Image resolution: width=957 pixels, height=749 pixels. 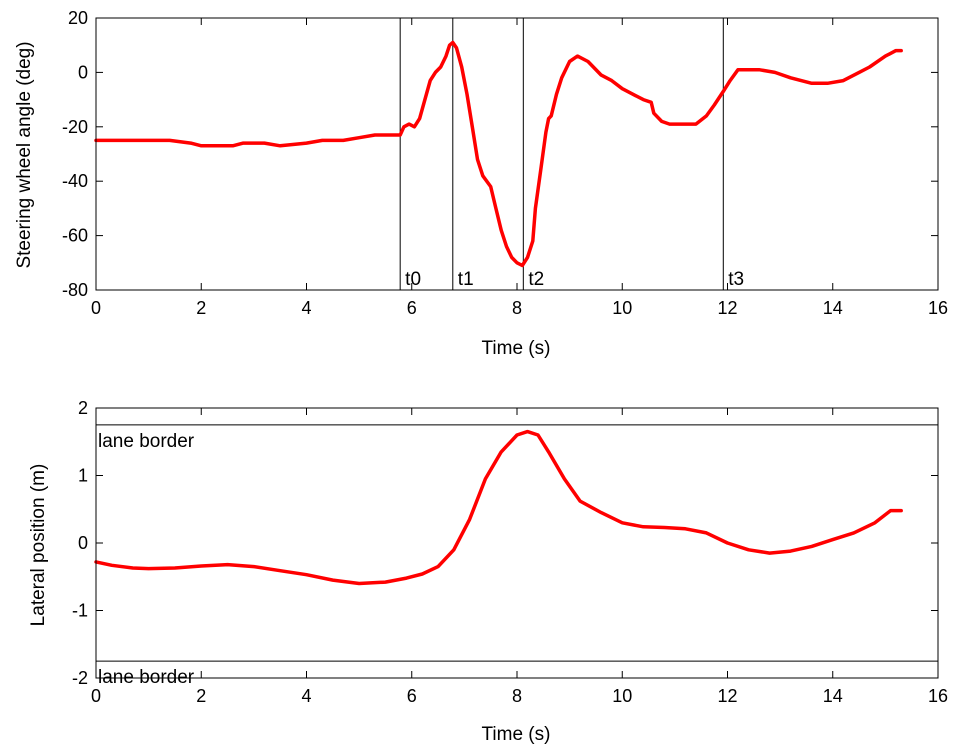 I want to click on marker-label-t2: t2, so click(x=536, y=279).